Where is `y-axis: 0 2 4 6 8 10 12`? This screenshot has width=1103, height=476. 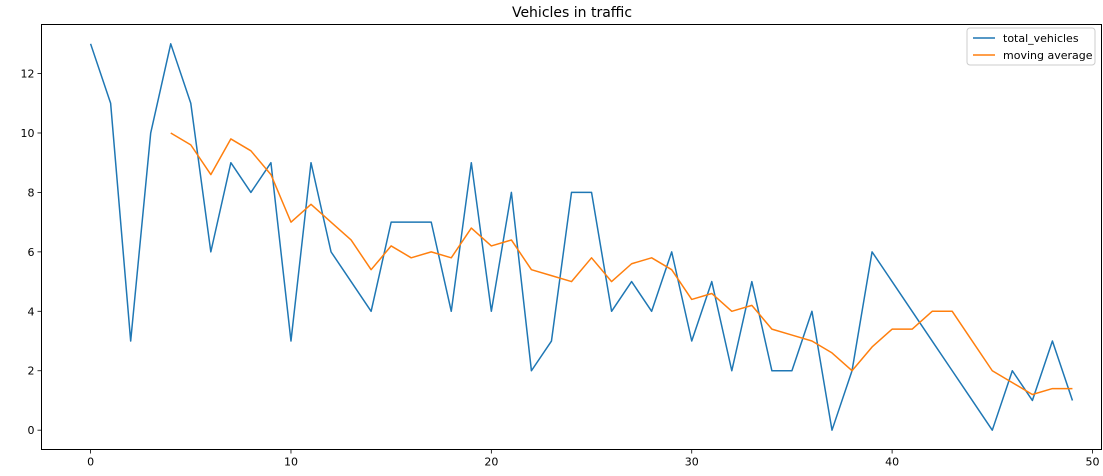 y-axis: 0 2 4 6 8 10 12 is located at coordinates (31, 252).